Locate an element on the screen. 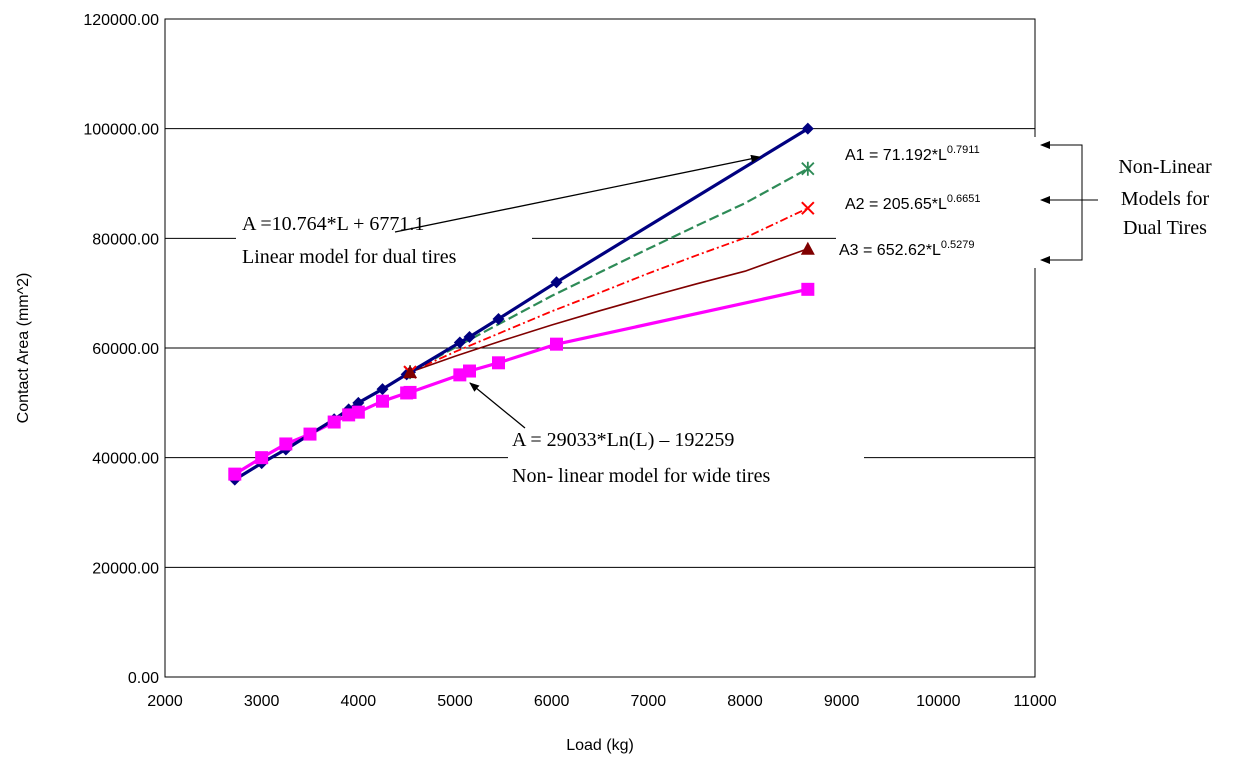  y-tick-label: 0.00 is located at coordinates (143, 678).